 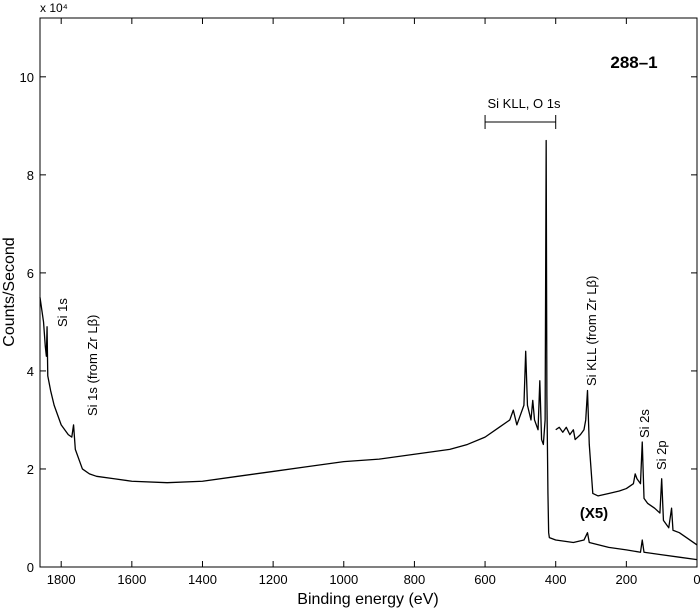 I want to click on annotation: Si KLL, O 1s, so click(x=524, y=103).